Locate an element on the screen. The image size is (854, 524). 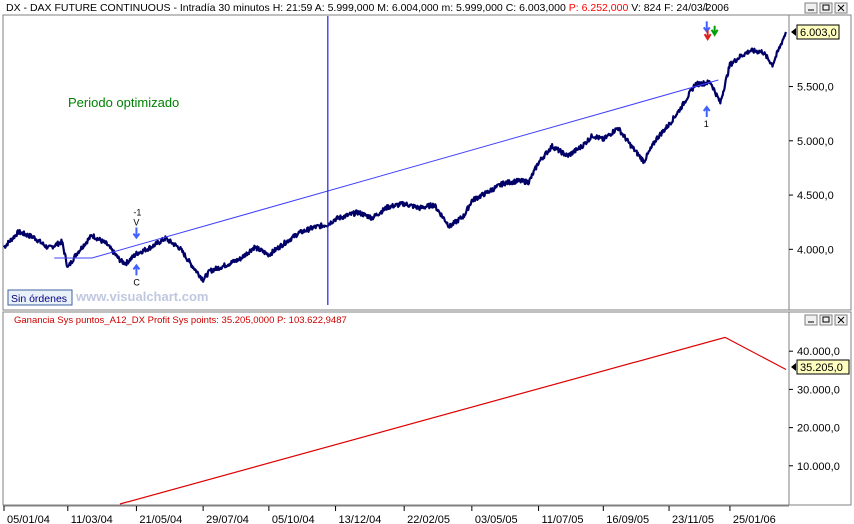
header-hour: 21:59 is located at coordinates (299, 8).